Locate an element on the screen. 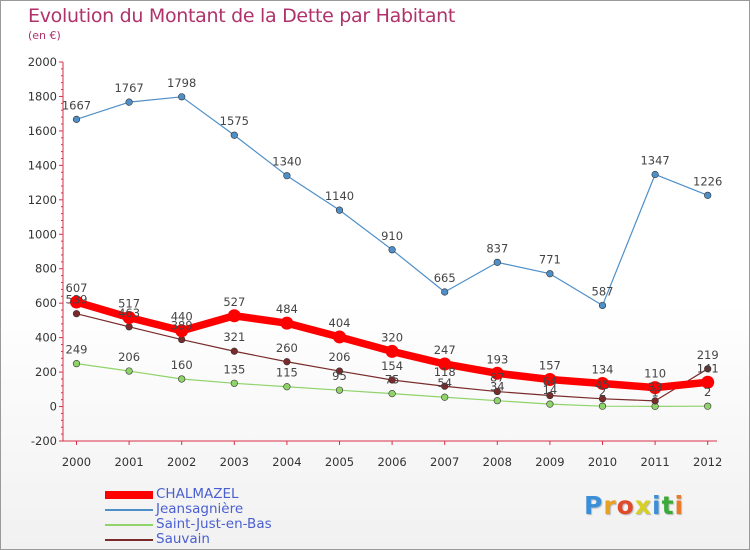 Image resolution: width=750 pixels, height=550 pixels. data-label-jeansagniere: 1140 is located at coordinates (339, 196).